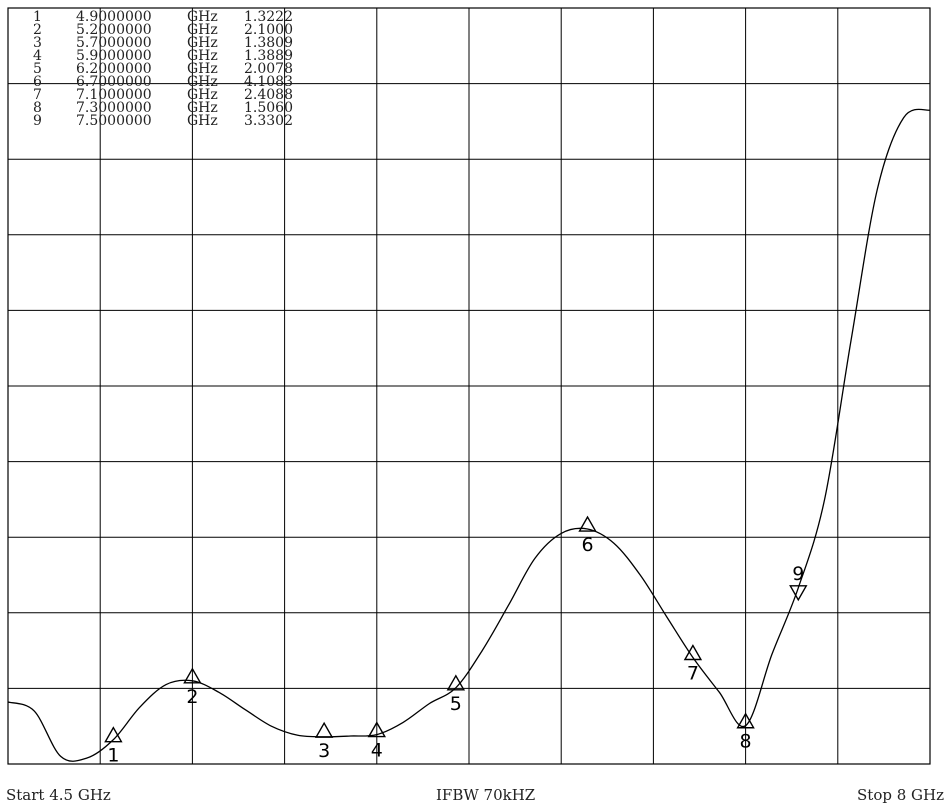 This screenshot has height=810, width=948. Describe the element at coordinates (37, 121) in the screenshot. I see `marker-table-num: 9` at that location.